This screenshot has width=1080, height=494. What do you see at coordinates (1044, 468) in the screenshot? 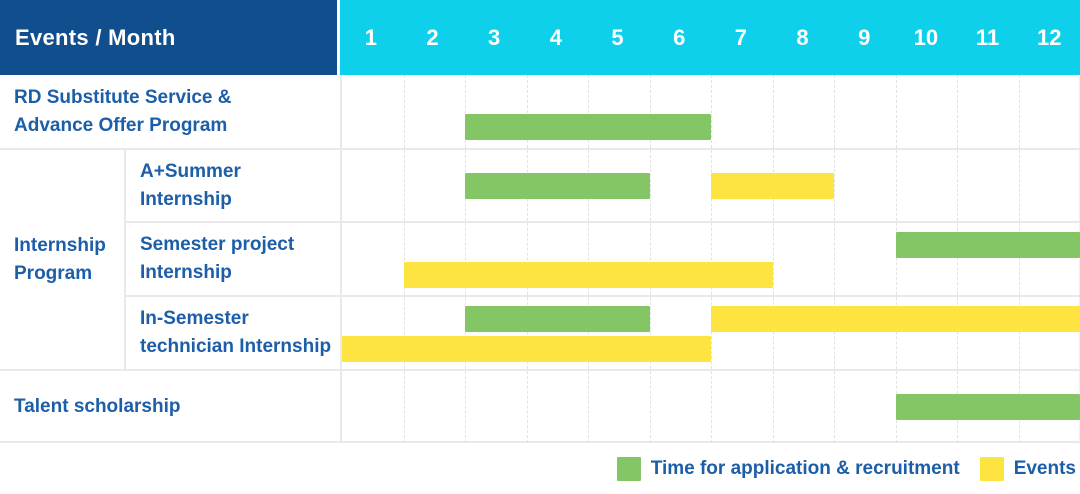
I see `legend-label: Events` at bounding box center [1044, 468].